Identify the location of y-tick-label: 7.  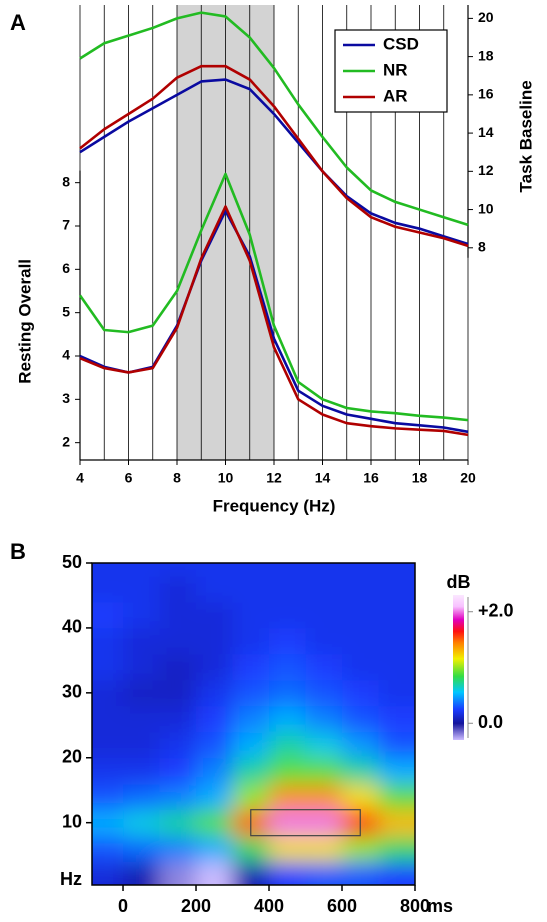
(66, 225).